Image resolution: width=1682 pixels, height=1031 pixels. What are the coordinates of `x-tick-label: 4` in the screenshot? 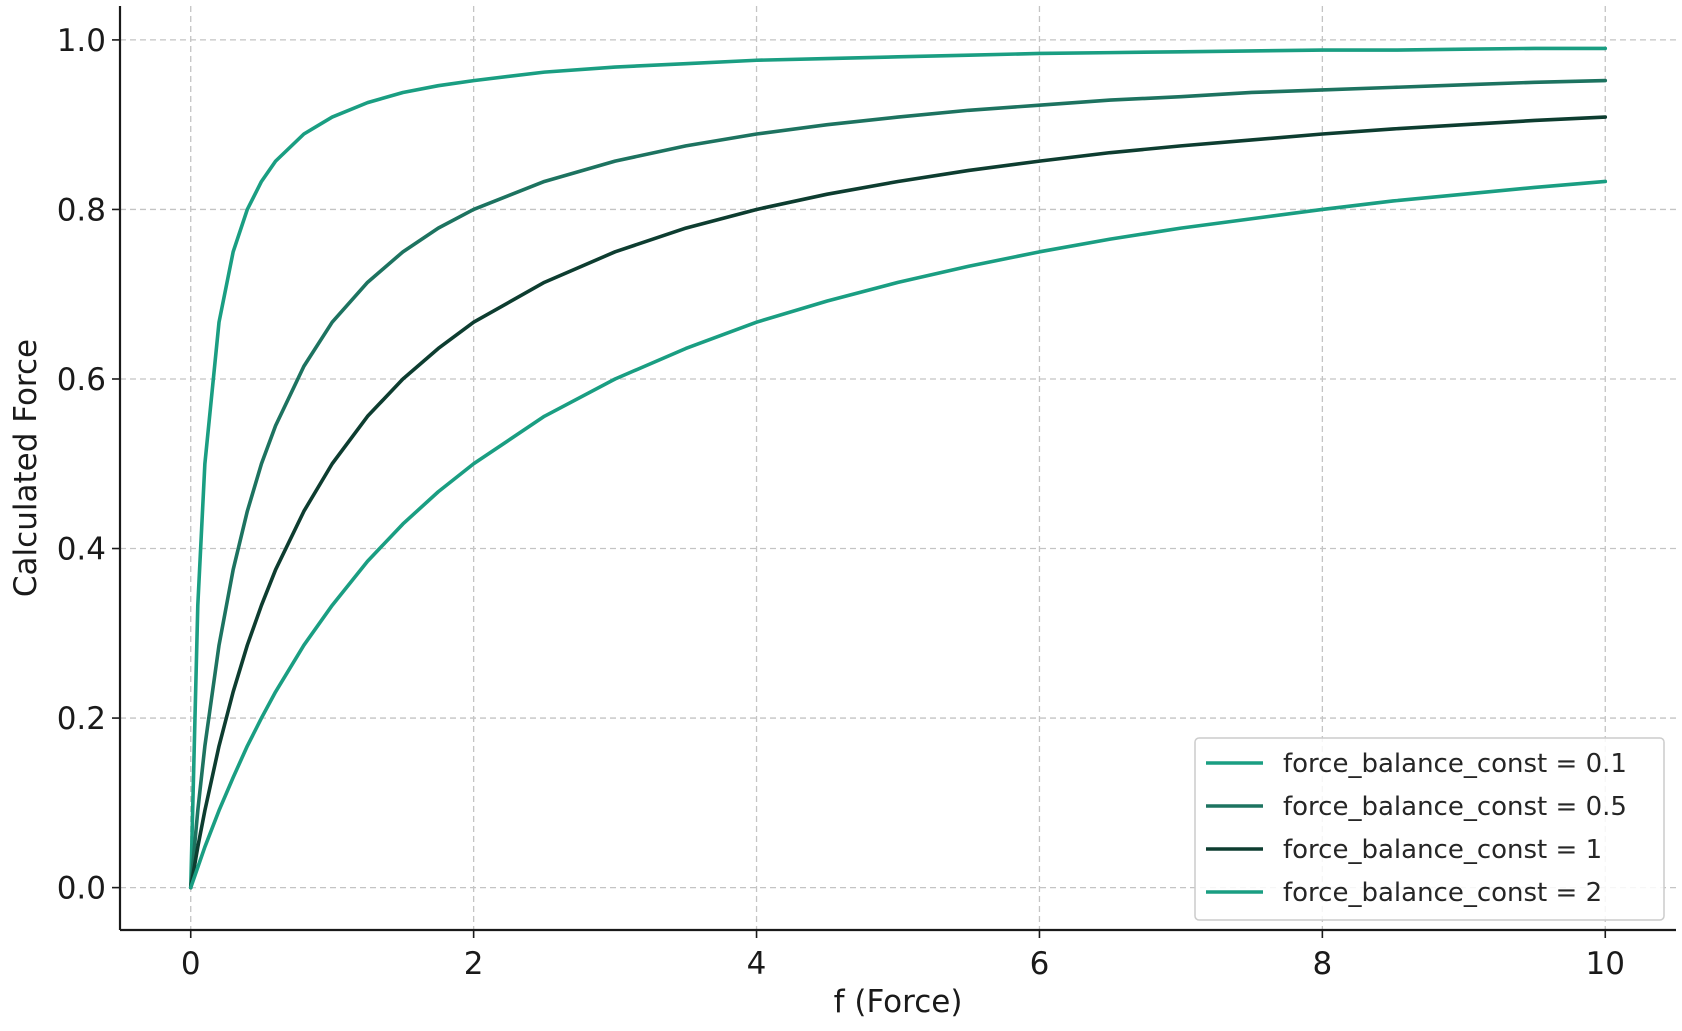 It's located at (757, 964).